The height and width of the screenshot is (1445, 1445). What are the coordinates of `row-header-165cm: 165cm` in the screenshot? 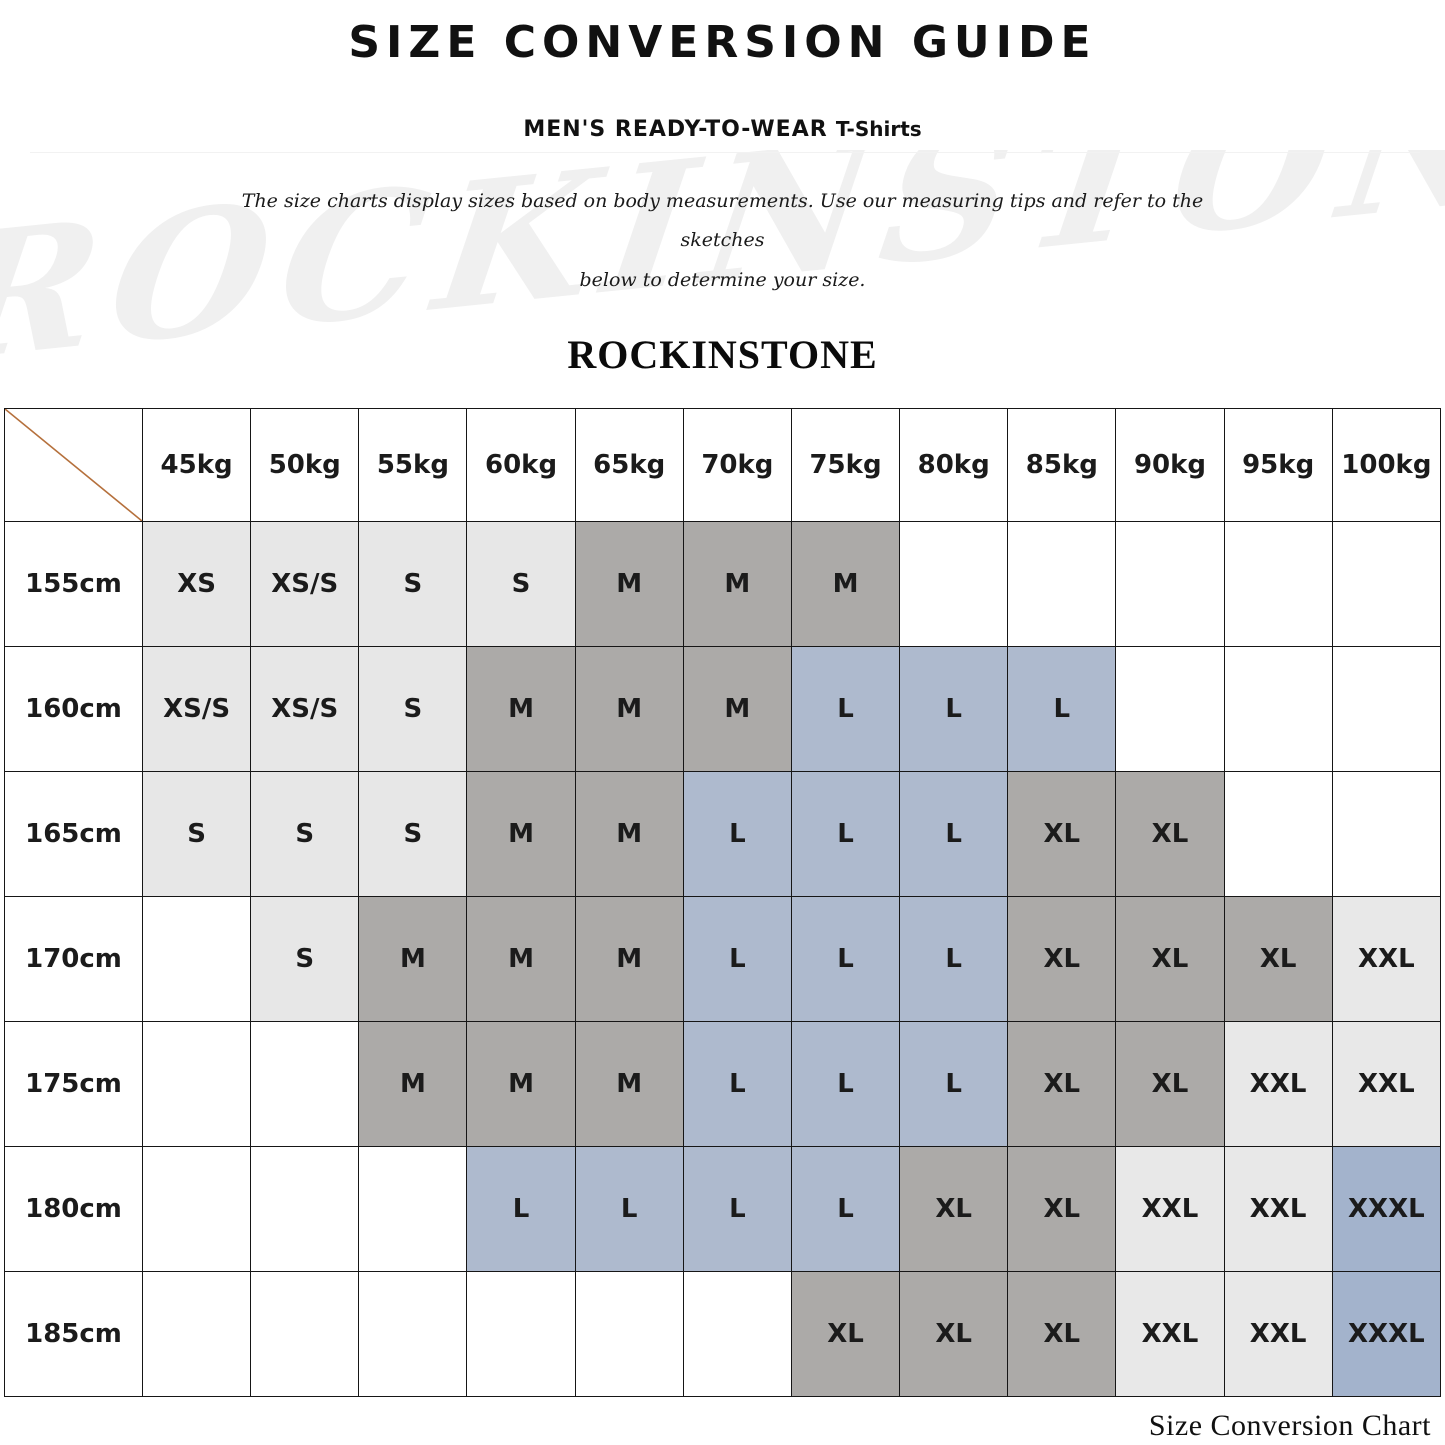 It's located at (73, 834).